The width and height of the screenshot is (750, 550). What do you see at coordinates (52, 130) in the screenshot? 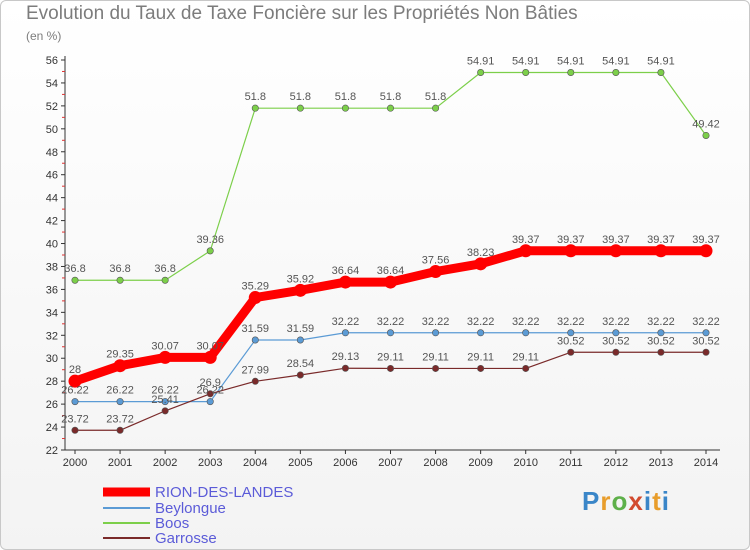
I see `y-tick-label: 50` at bounding box center [52, 130].